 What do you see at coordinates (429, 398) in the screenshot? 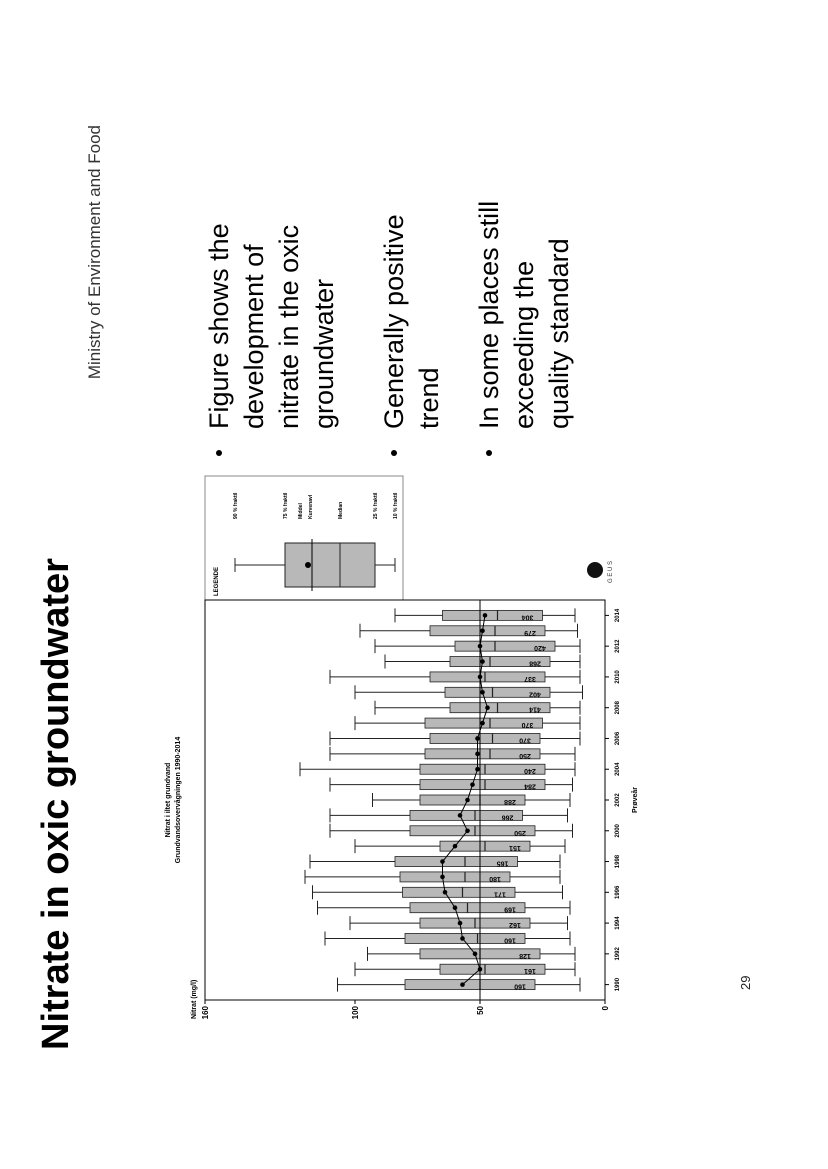
I see `bullet-text: trend` at bounding box center [429, 398].